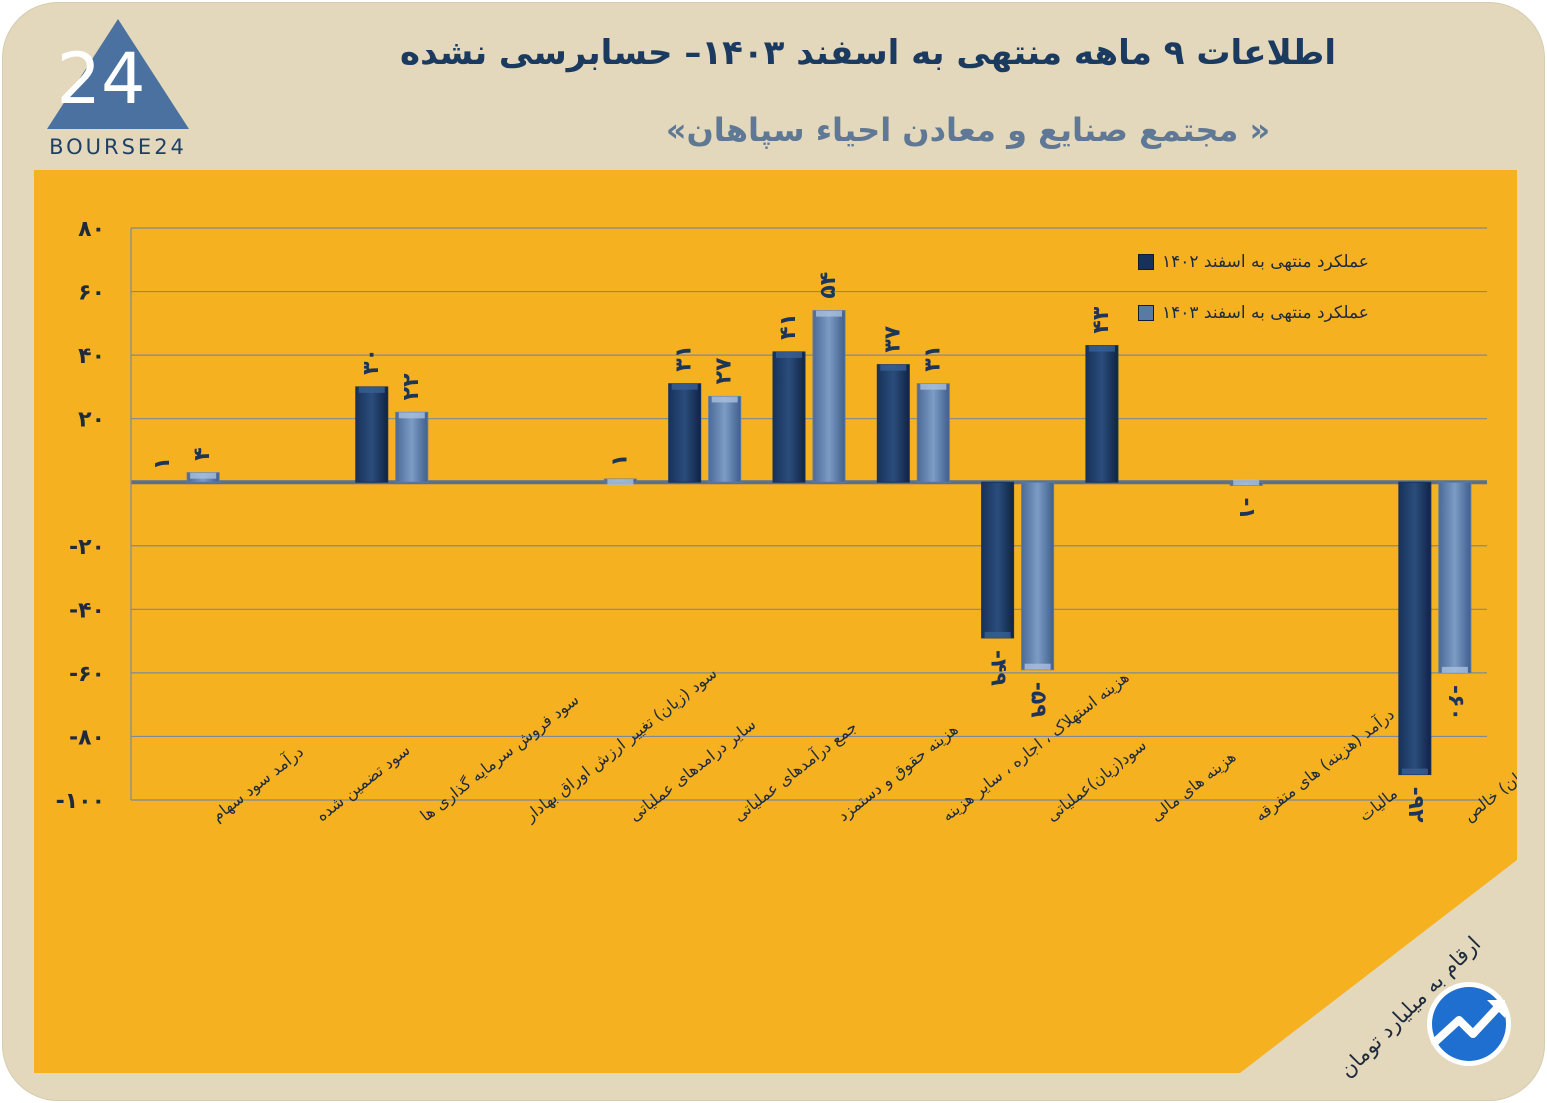 The image size is (1547, 1103). What do you see at coordinates (371, 361) in the screenshot?
I see `data-label: ۳۰` at bounding box center [371, 361].